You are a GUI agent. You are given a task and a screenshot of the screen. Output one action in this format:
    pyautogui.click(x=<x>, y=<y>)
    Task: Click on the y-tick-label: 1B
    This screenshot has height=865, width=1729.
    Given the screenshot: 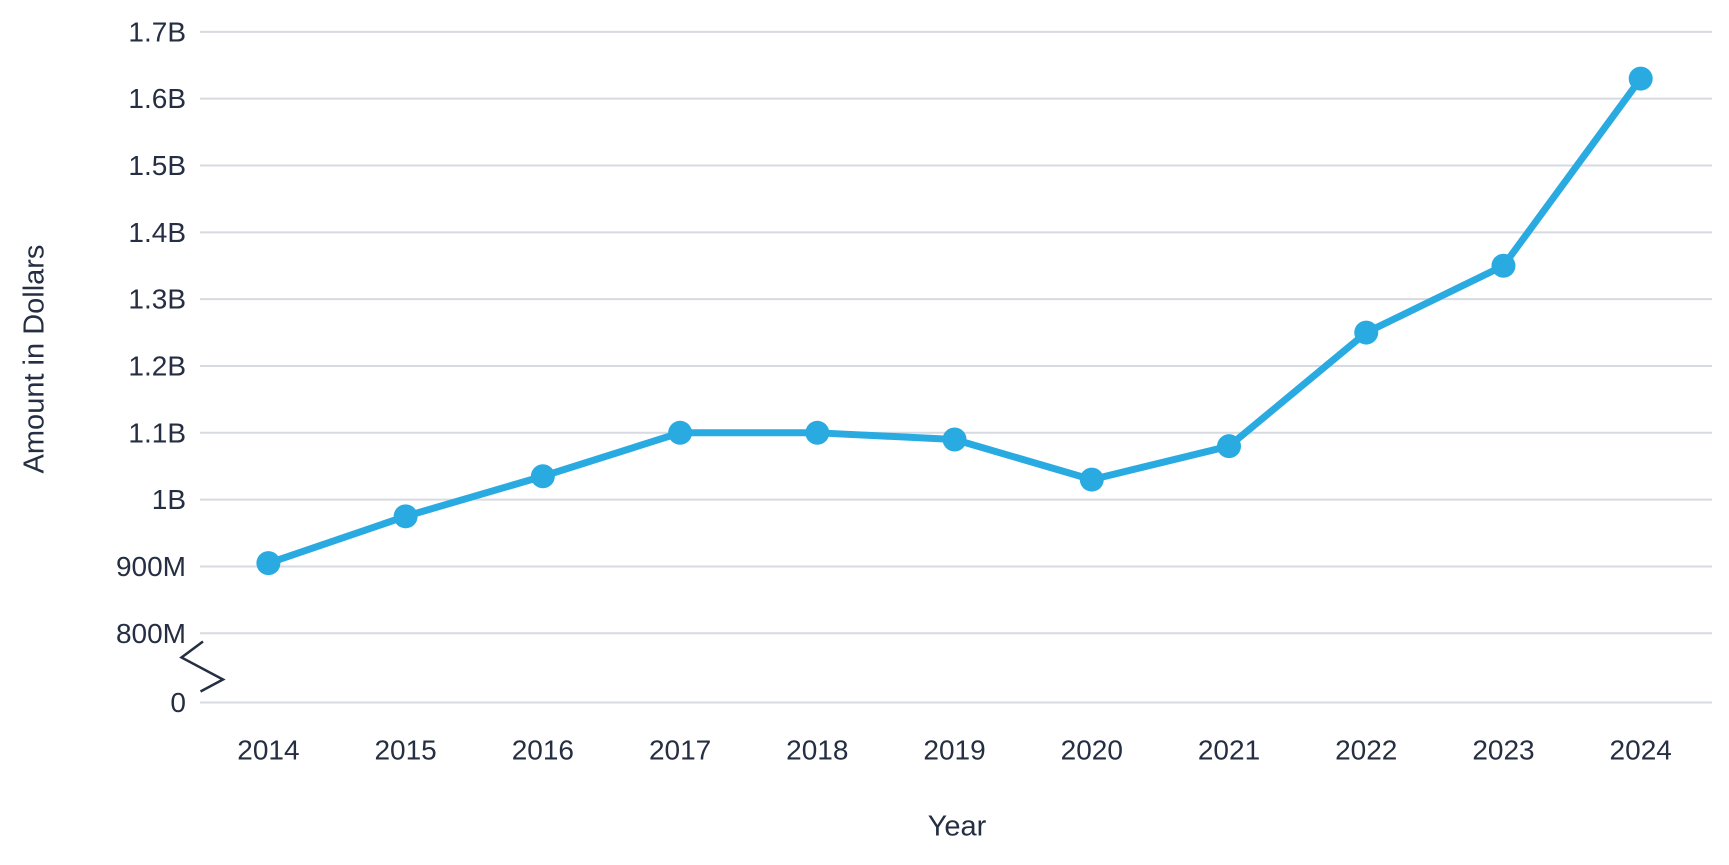 What is the action you would take?
    pyautogui.click(x=169, y=499)
    